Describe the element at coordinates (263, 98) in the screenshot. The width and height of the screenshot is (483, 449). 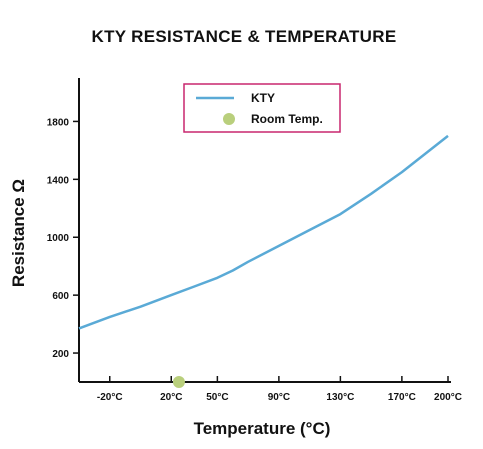
I see `legend-kty-label: KTY` at that location.